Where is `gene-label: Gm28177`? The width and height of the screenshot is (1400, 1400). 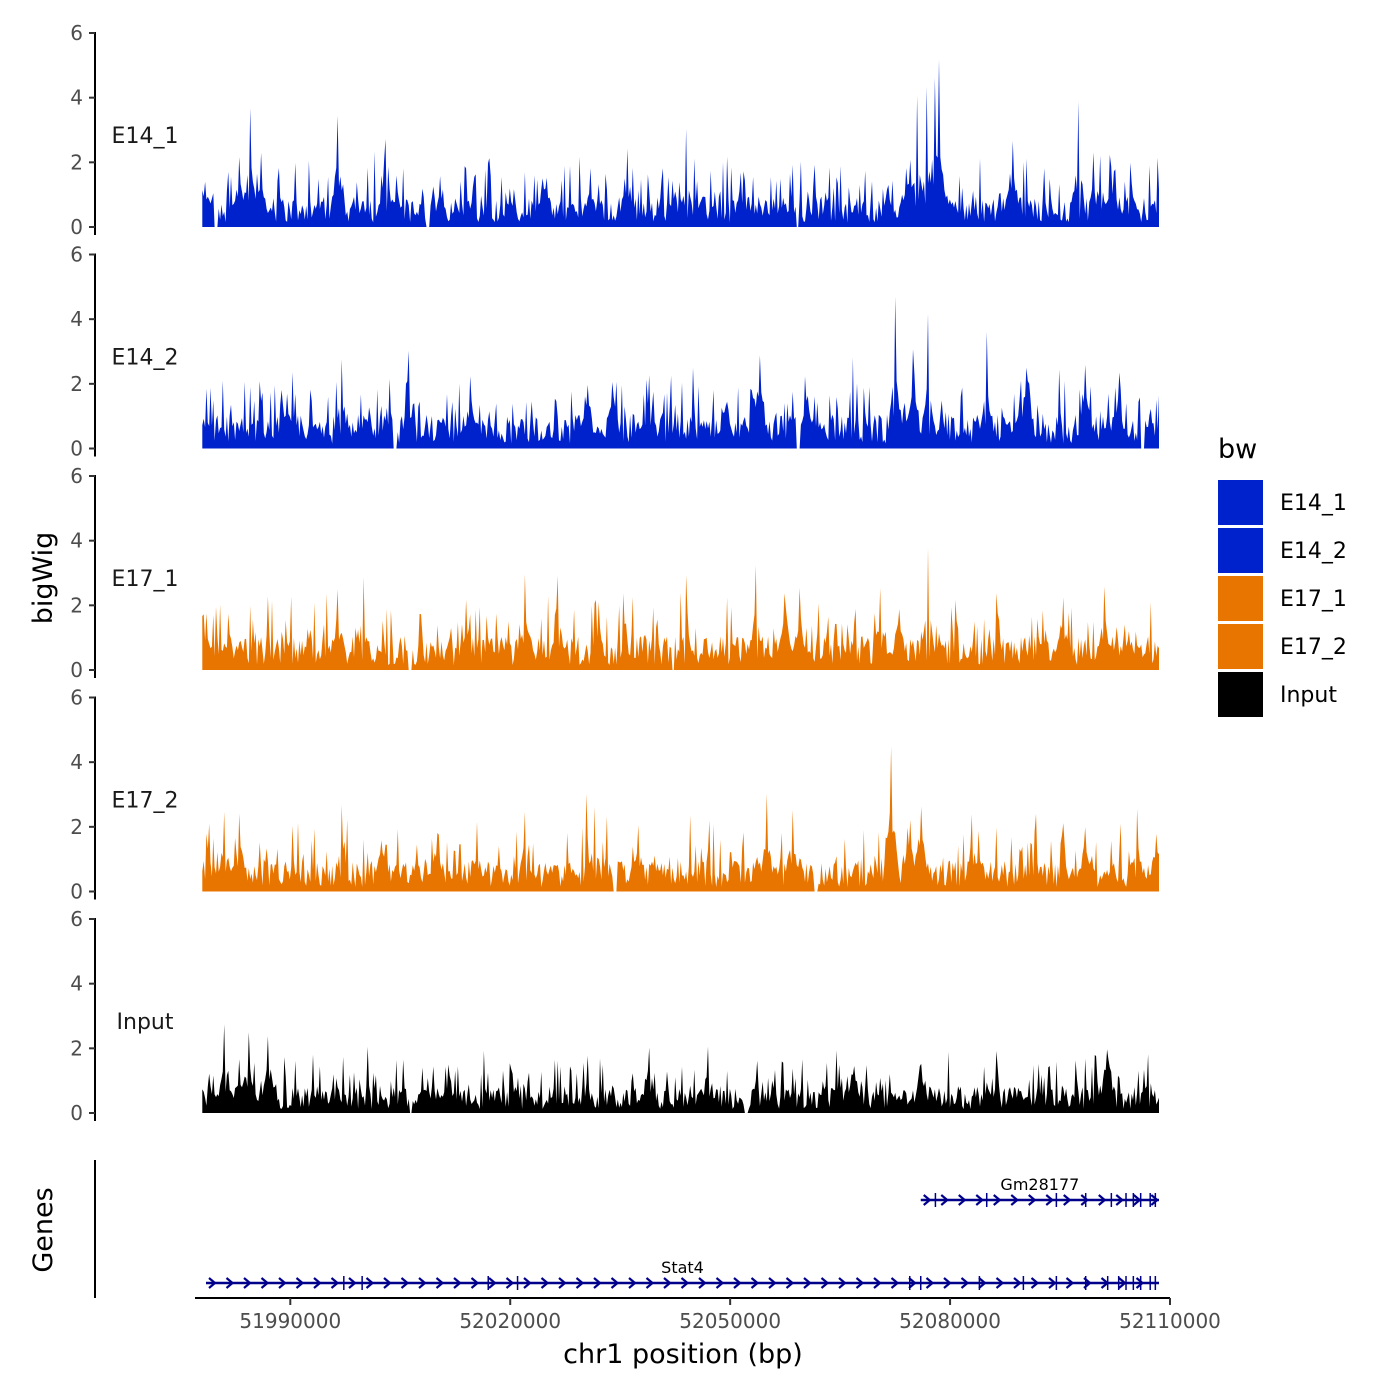
gene-label: Gm28177 is located at coordinates (1039, 1184).